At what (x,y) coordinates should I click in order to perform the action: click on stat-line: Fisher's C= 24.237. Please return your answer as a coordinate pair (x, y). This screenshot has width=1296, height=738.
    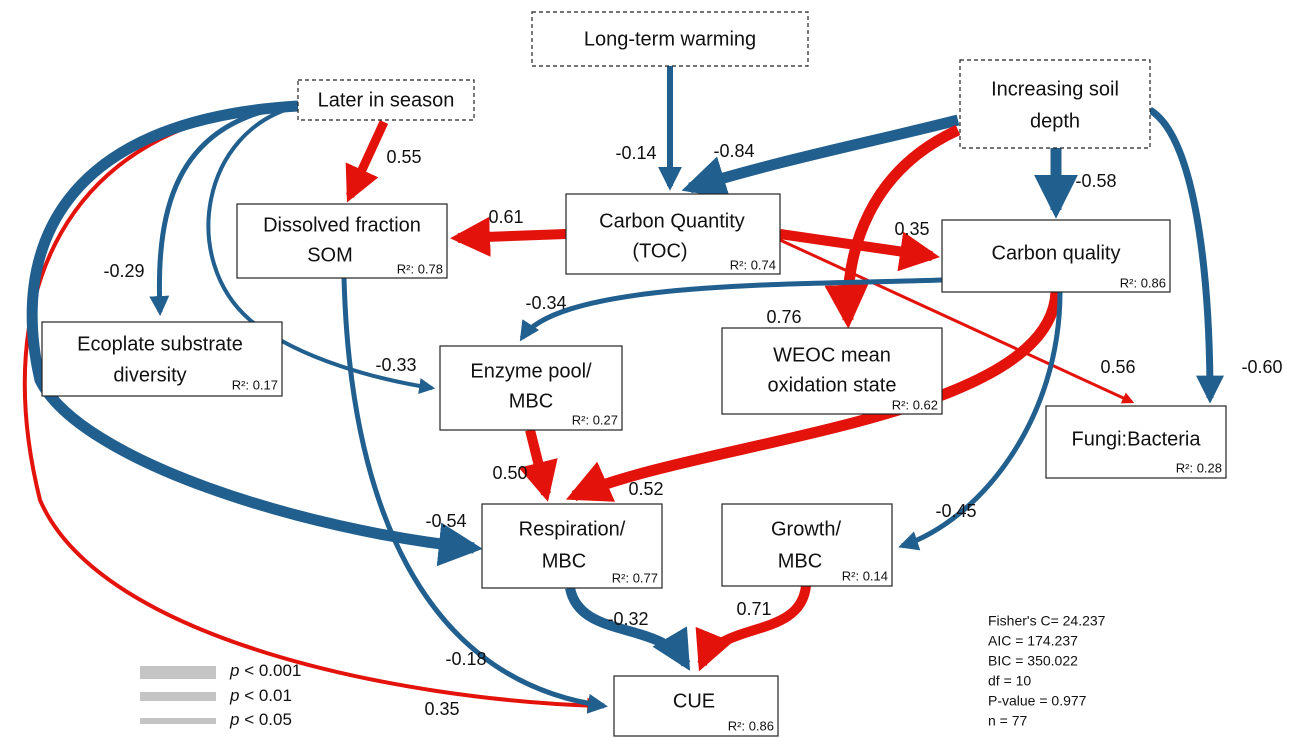
    Looking at the image, I should click on (1047, 621).